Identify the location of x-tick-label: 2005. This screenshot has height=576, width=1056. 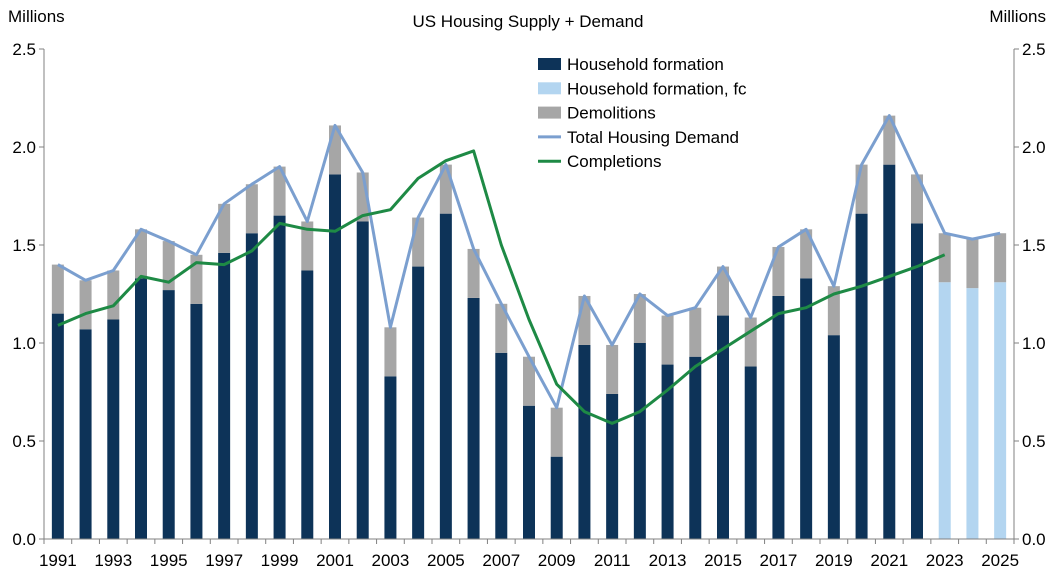
(446, 560).